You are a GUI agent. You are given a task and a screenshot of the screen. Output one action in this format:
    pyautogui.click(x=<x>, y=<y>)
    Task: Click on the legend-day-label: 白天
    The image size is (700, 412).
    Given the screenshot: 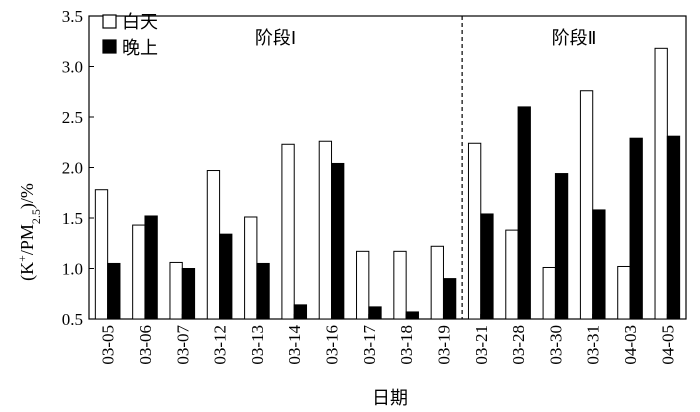 What is the action you would take?
    pyautogui.click(x=140, y=22)
    